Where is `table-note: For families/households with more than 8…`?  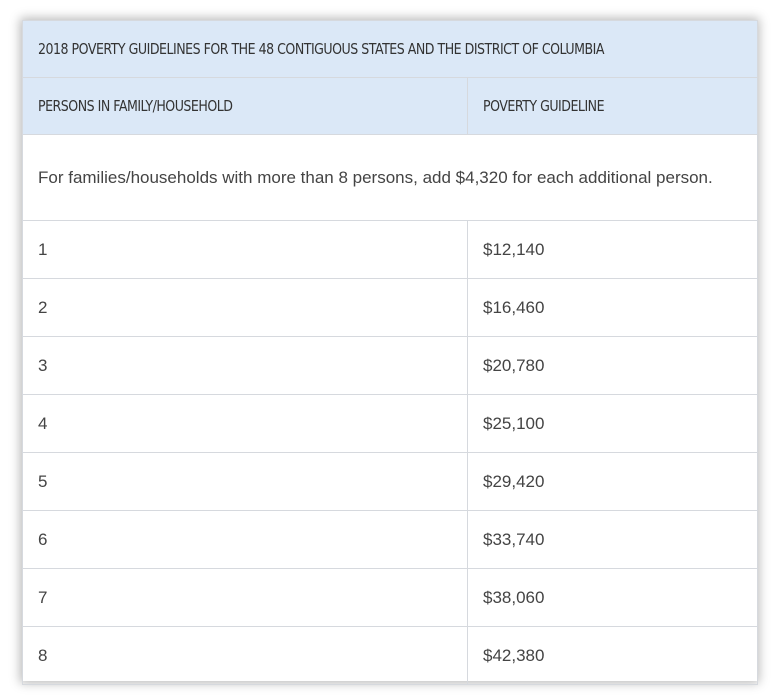
table-note: For families/households with more than 8… is located at coordinates (390, 177).